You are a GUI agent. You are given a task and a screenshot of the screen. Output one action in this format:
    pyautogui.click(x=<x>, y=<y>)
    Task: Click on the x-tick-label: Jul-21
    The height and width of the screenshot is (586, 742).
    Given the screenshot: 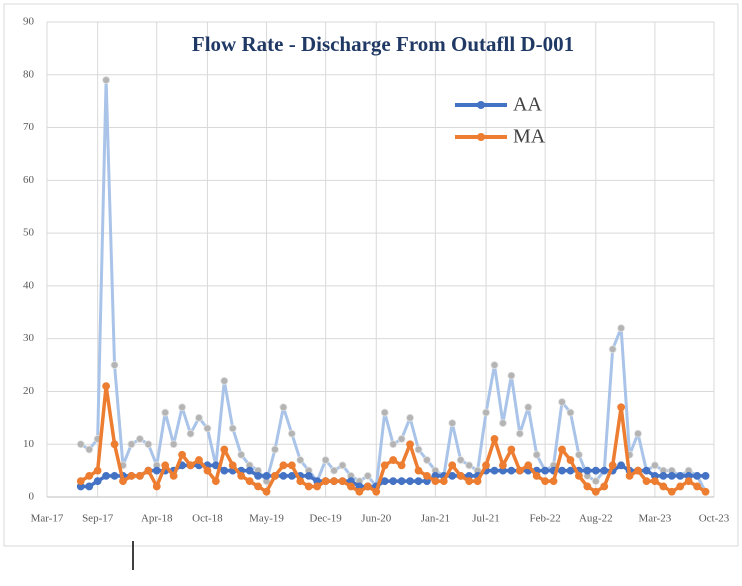 What is the action you would take?
    pyautogui.click(x=486, y=519)
    